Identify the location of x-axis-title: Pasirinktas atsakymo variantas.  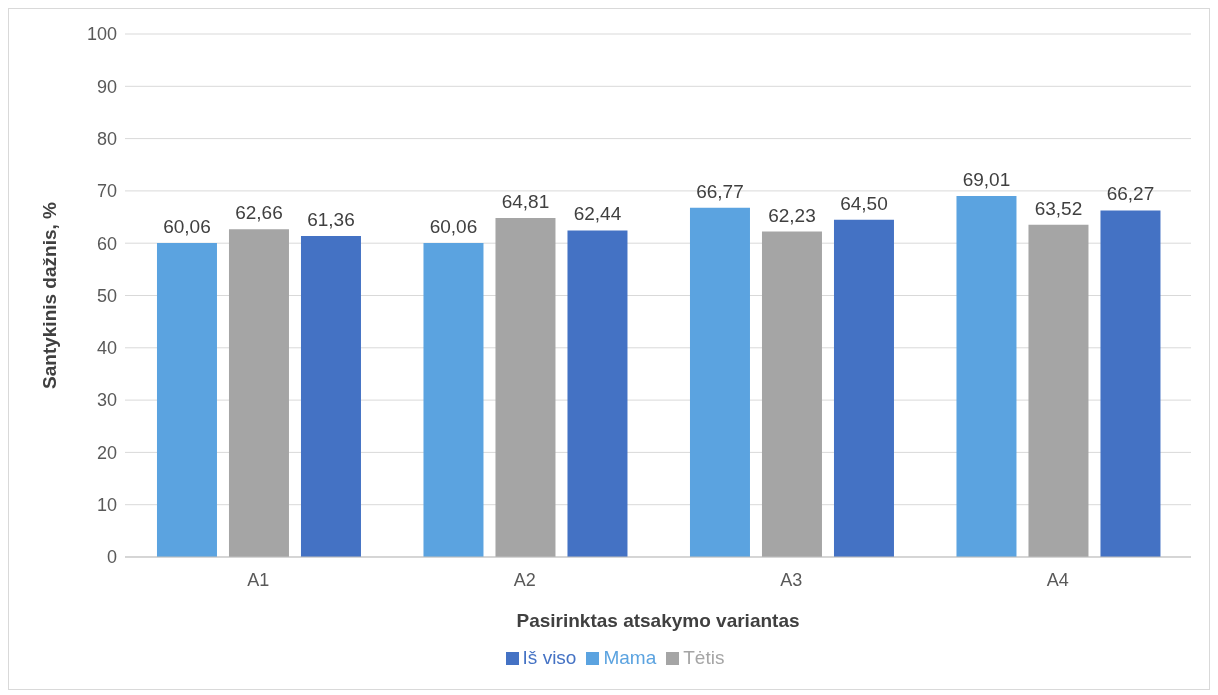
(658, 620).